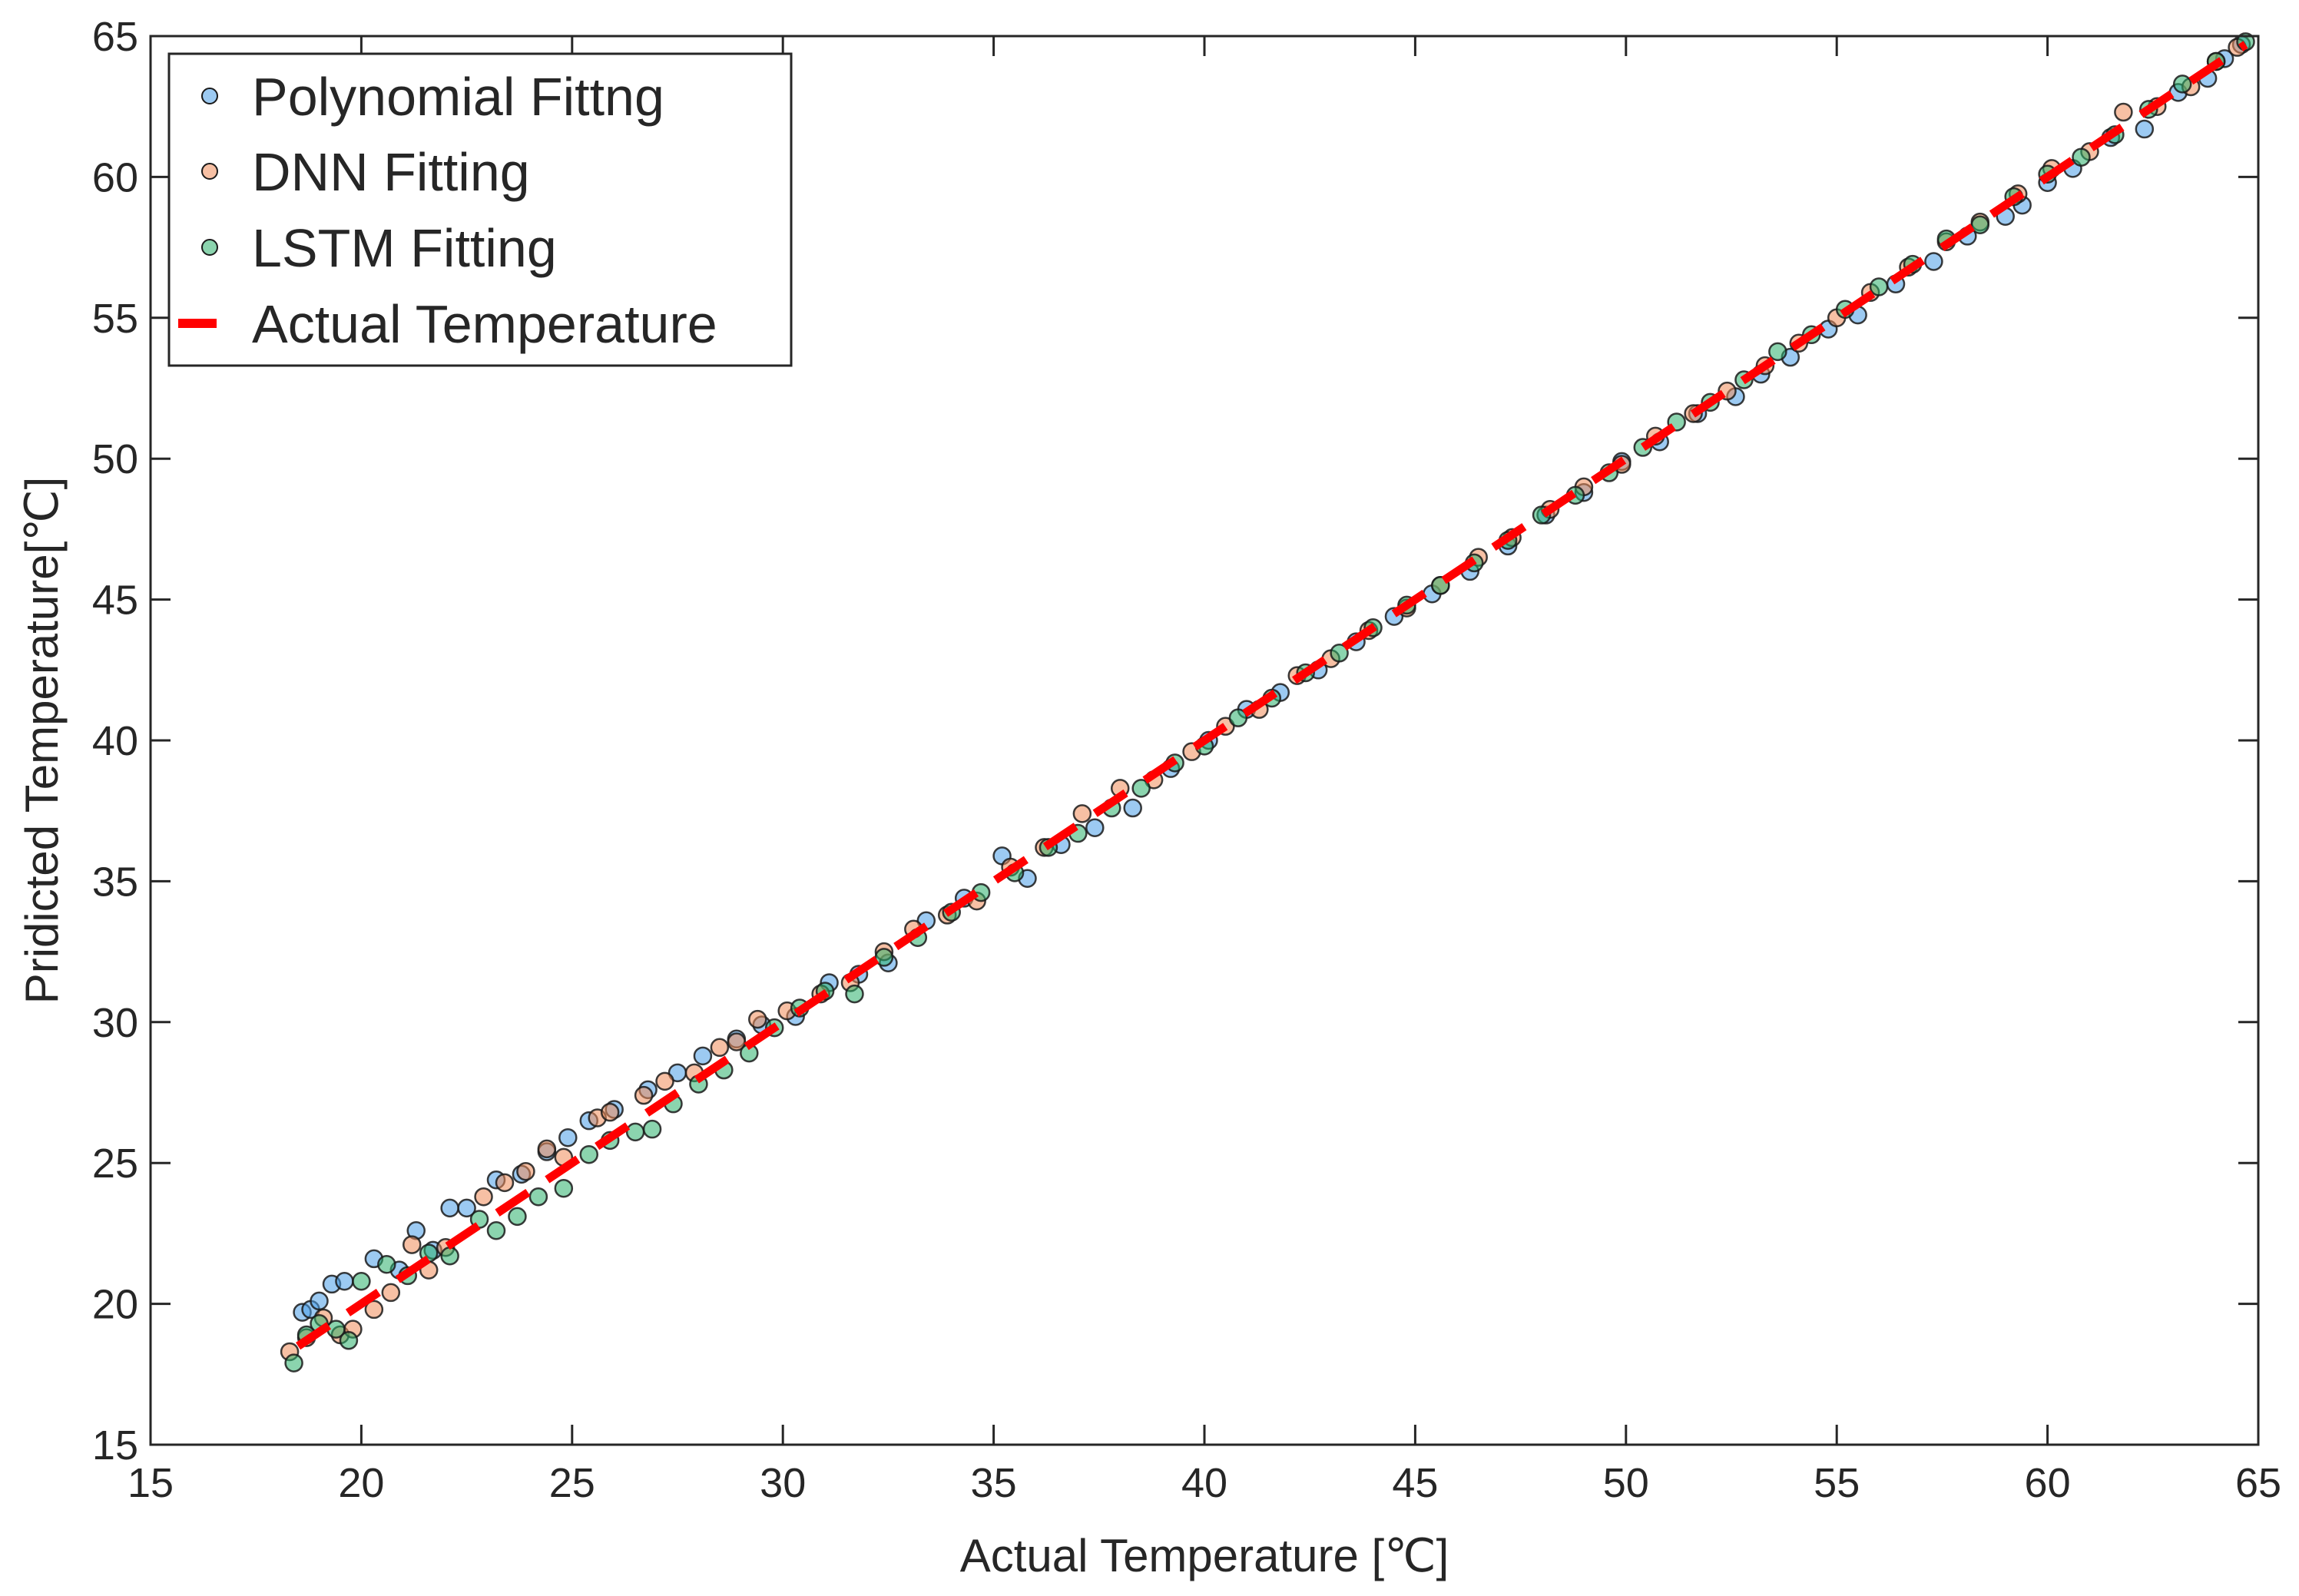  What do you see at coordinates (1204, 1555) in the screenshot?
I see `x-axis-label: Actual Temperature [℃]` at bounding box center [1204, 1555].